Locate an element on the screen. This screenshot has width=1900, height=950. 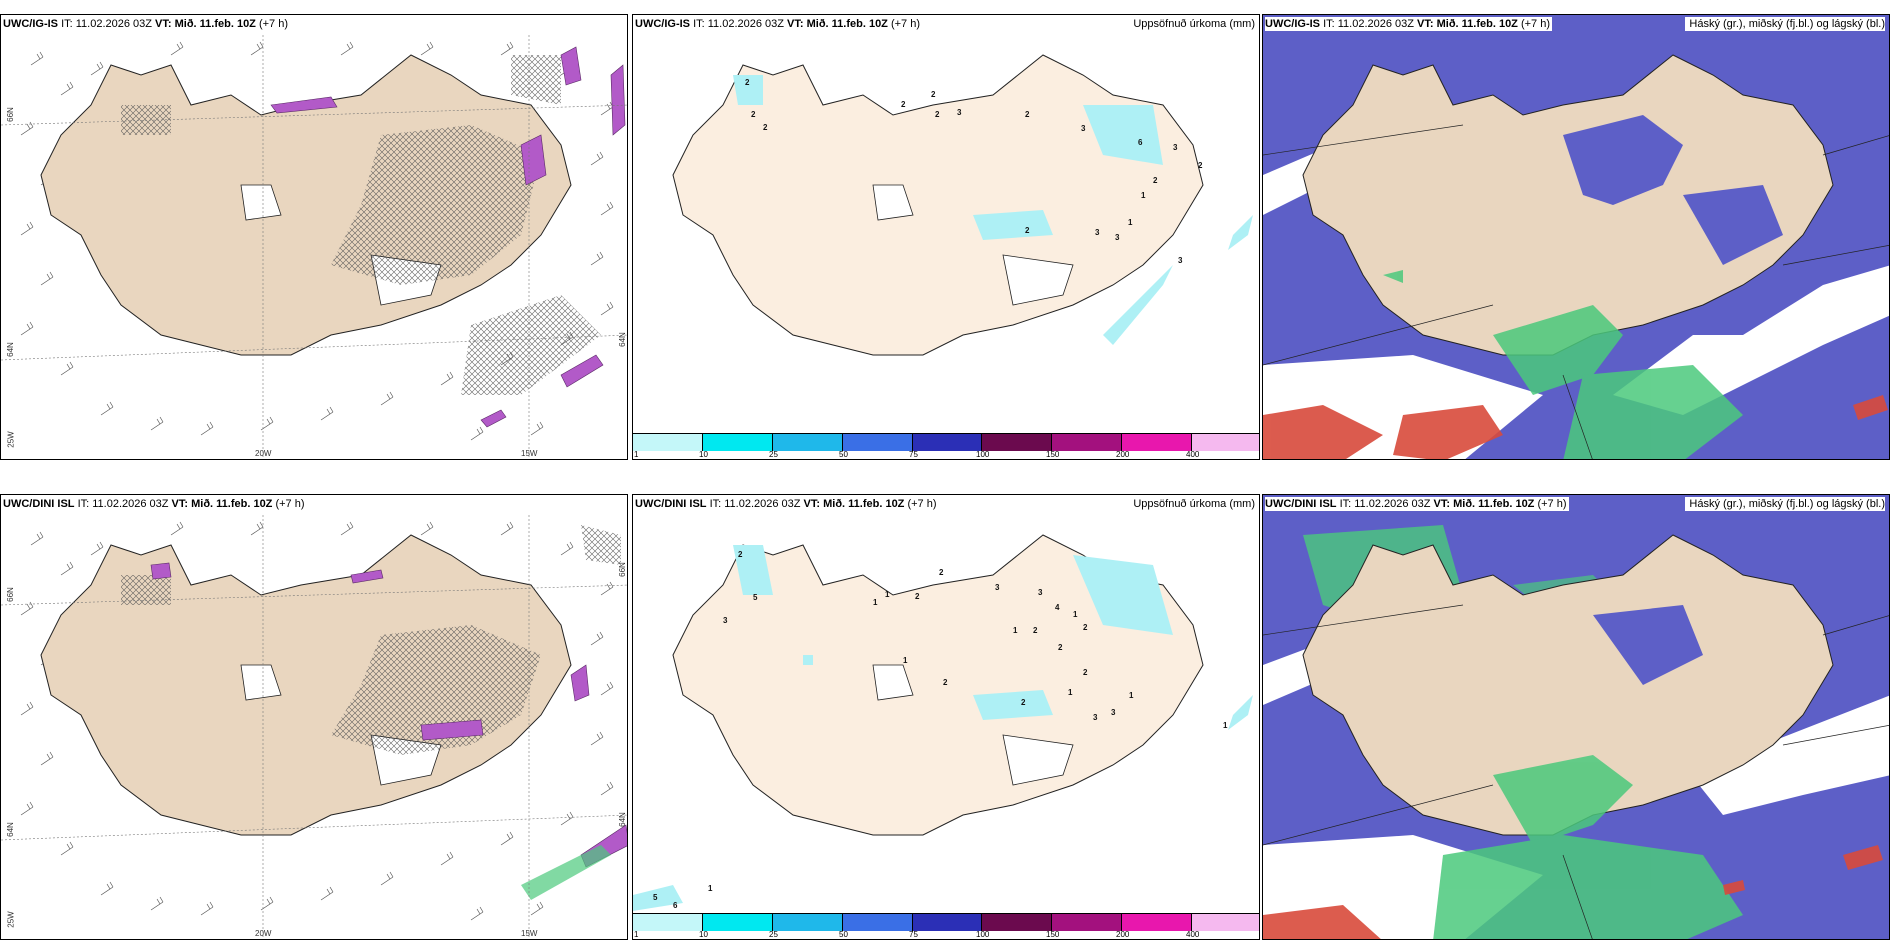
colorbar-tick: 200 is located at coordinates (1123, 454).